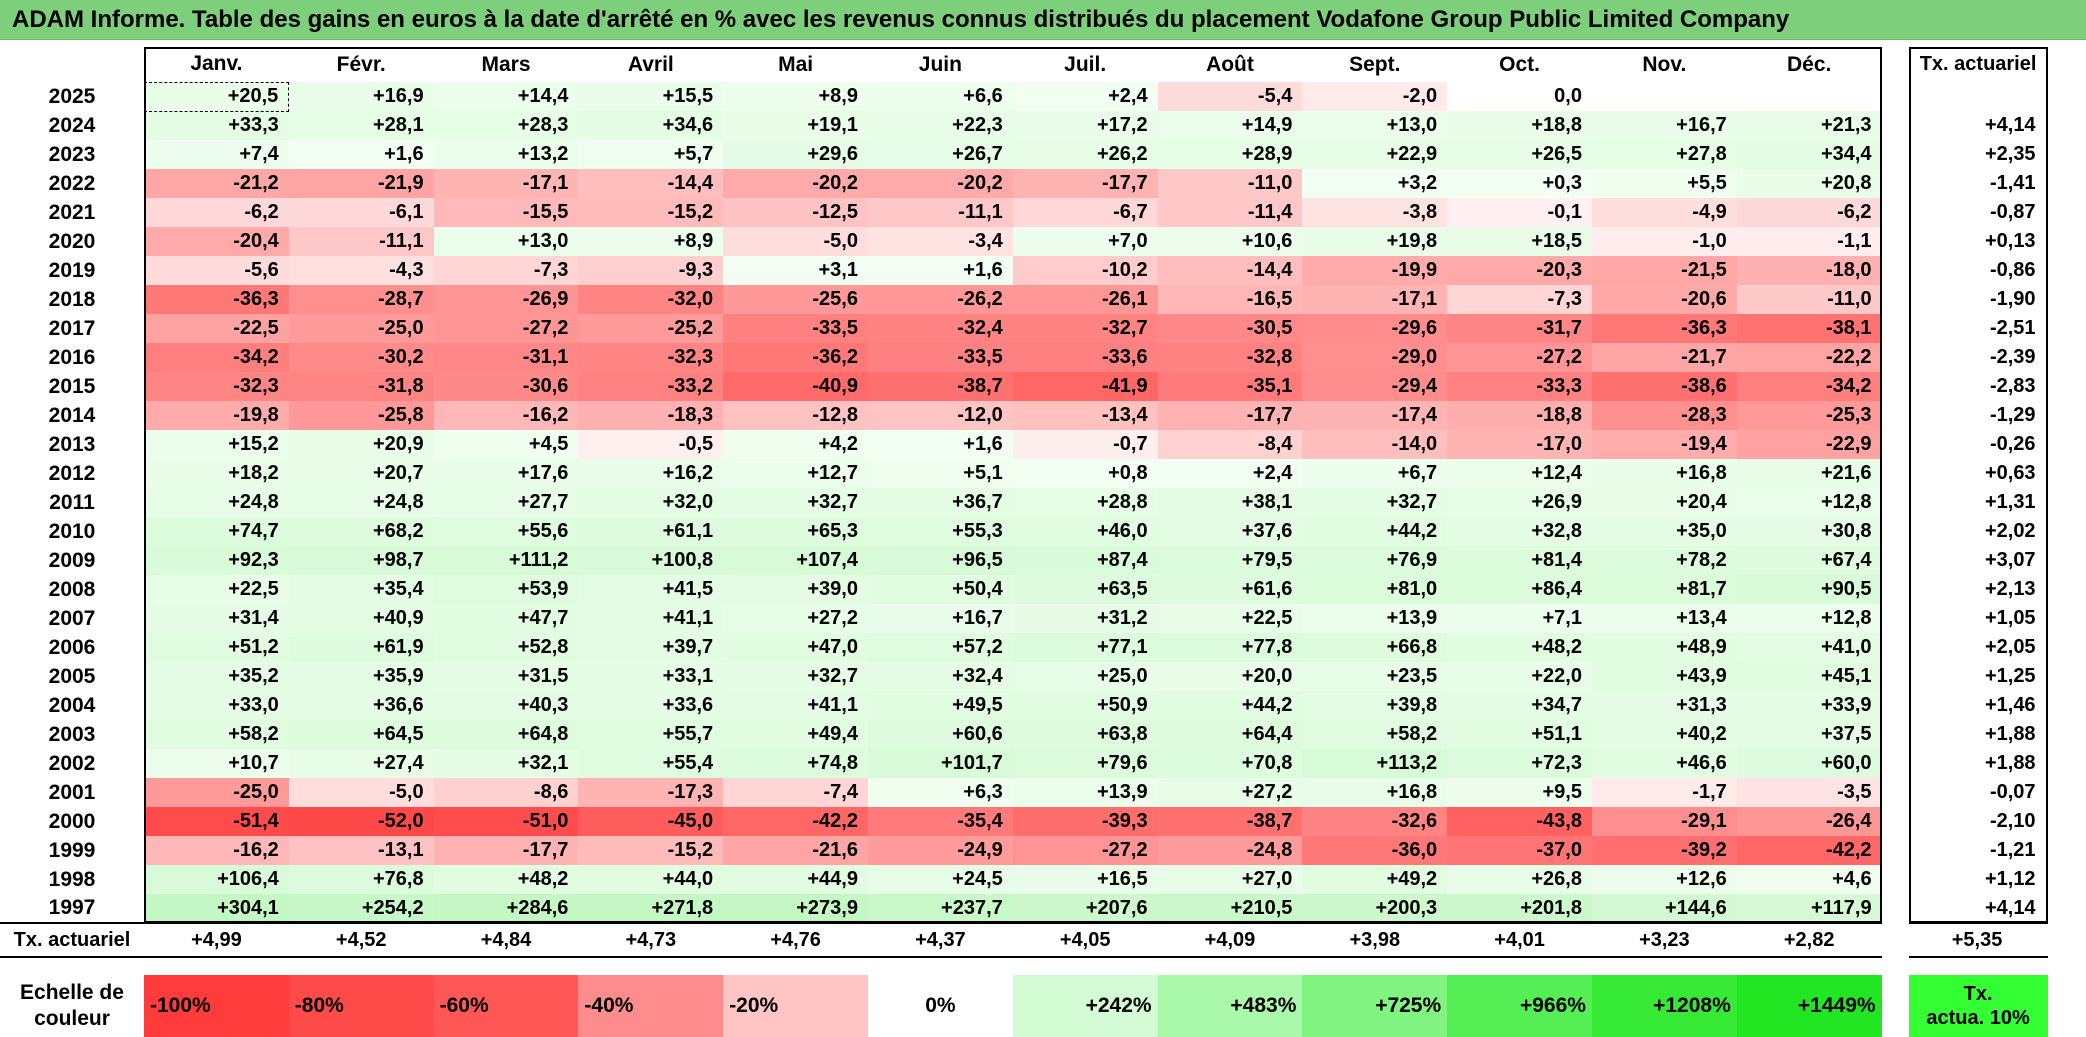  Describe the element at coordinates (1519, 879) in the screenshot. I see `gain-cell: +26,8` at that location.